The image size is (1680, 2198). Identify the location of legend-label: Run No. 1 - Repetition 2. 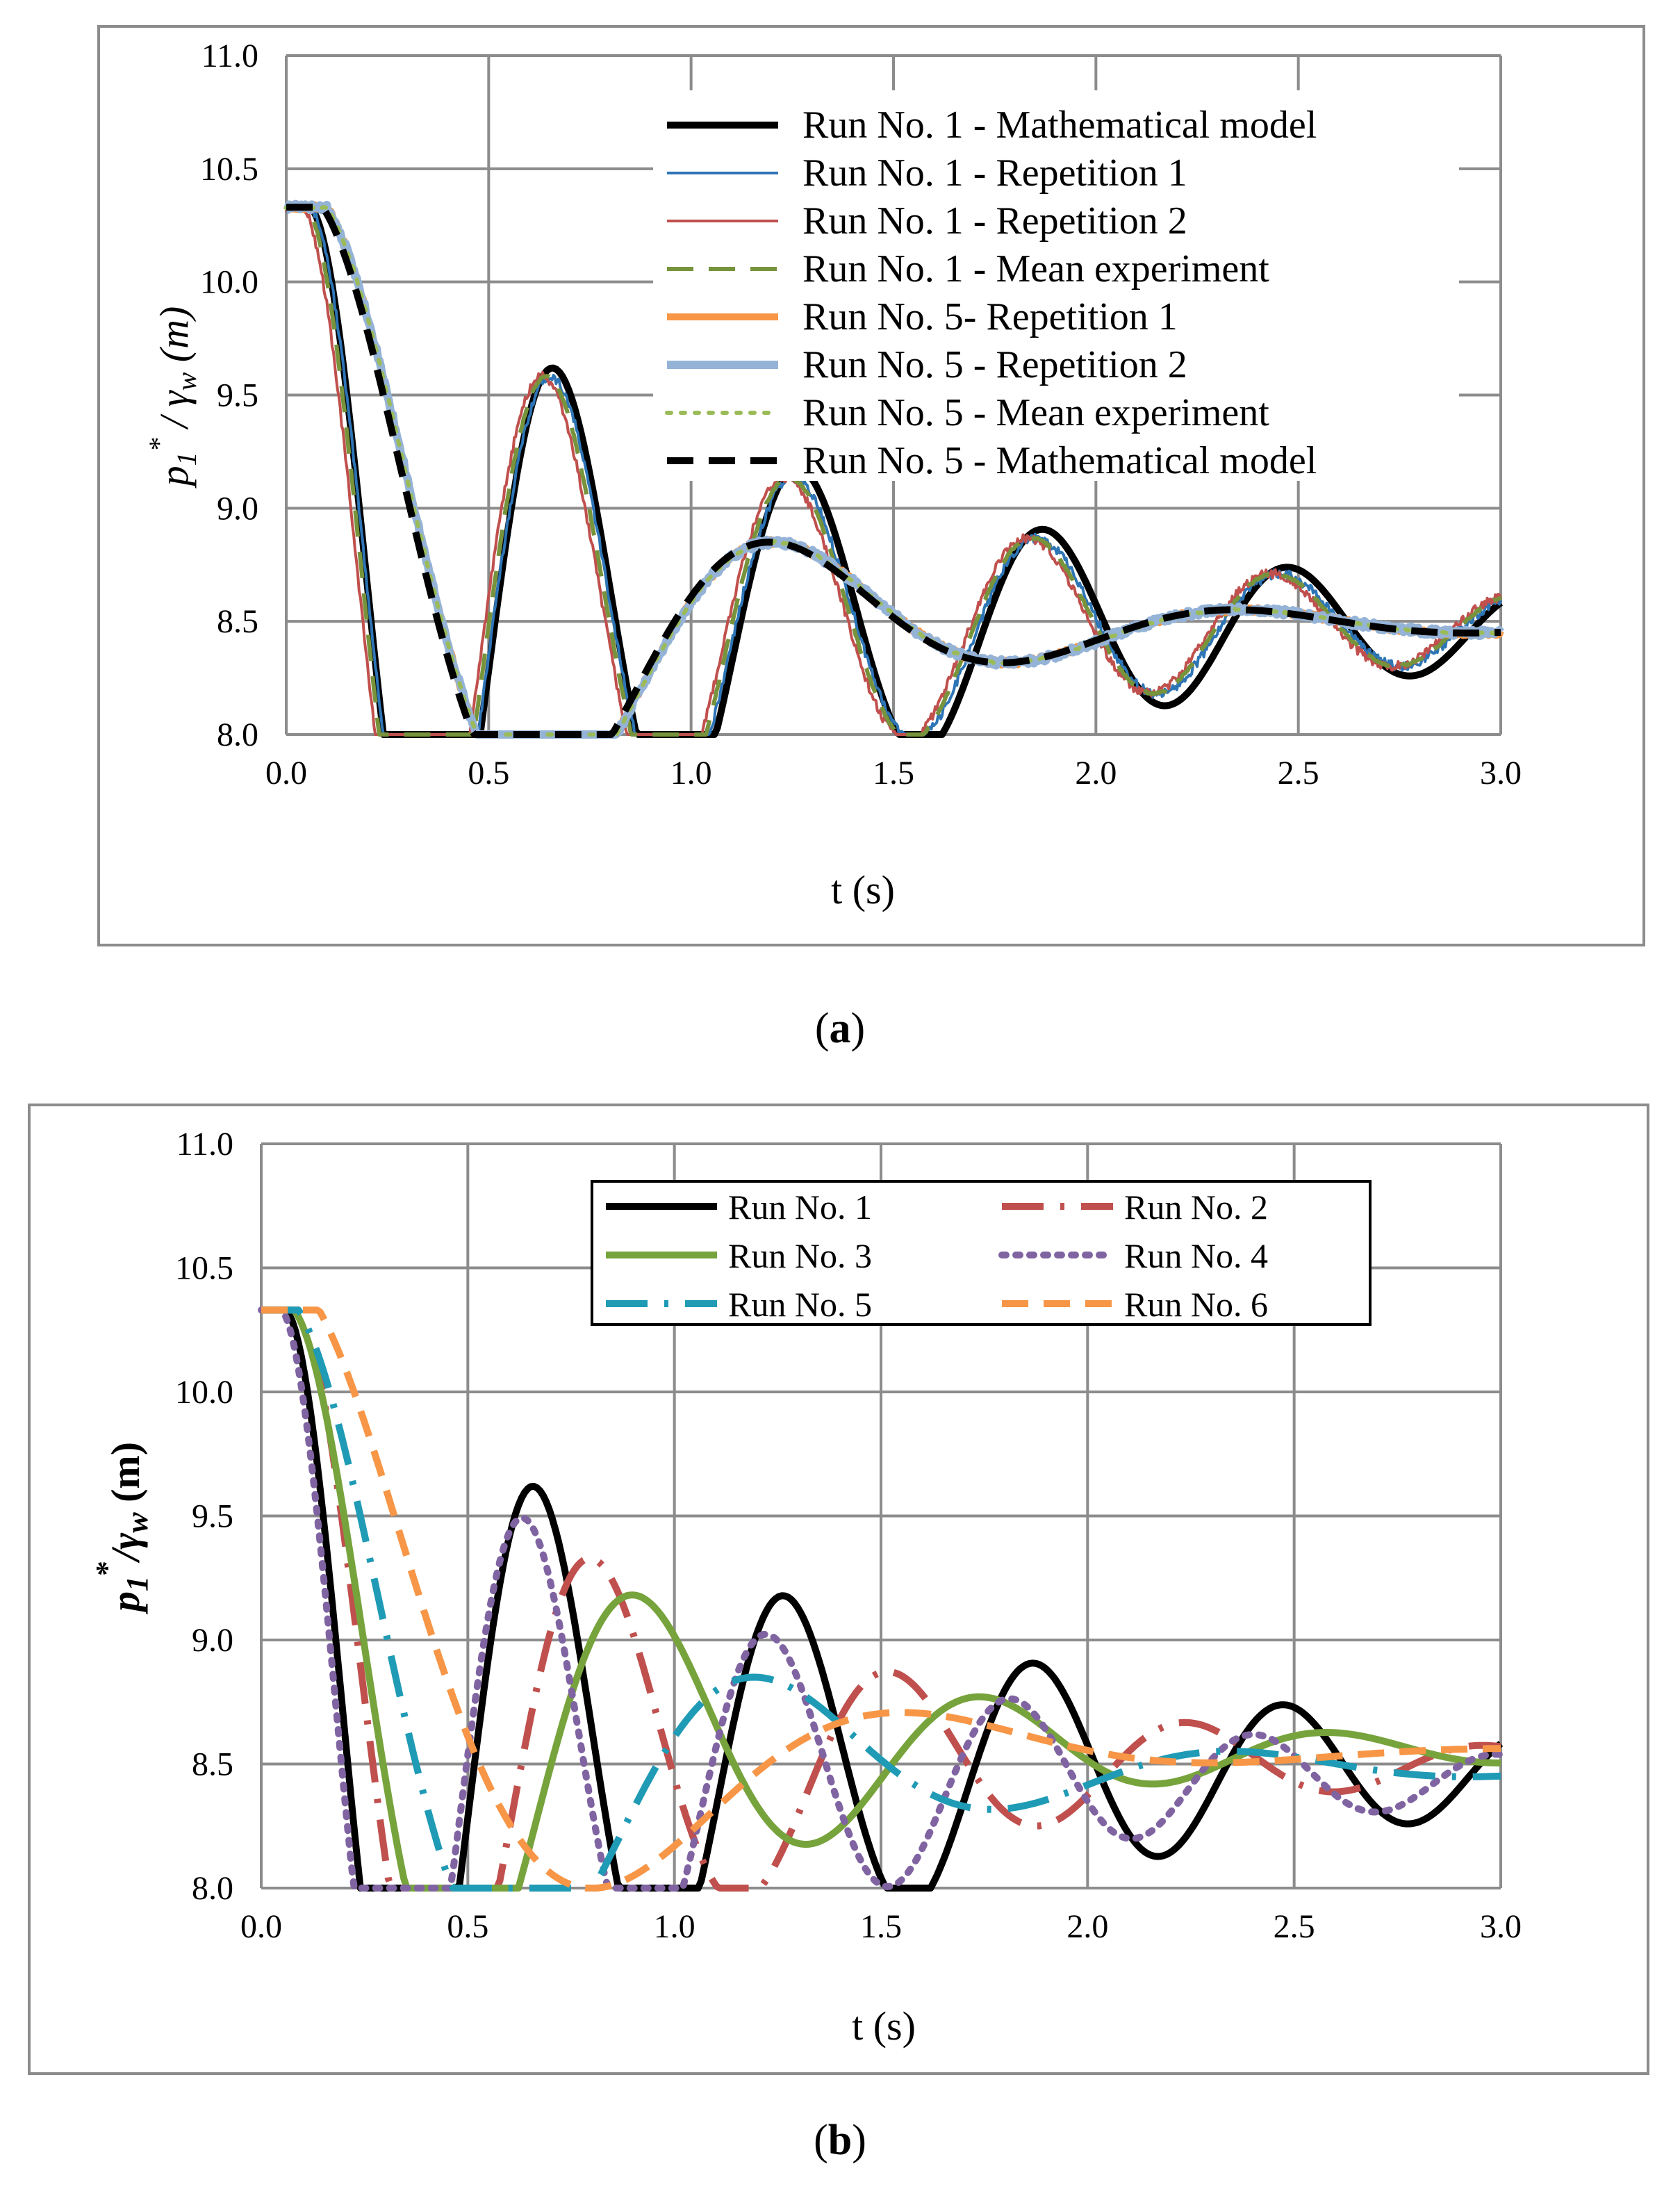
(995, 221).